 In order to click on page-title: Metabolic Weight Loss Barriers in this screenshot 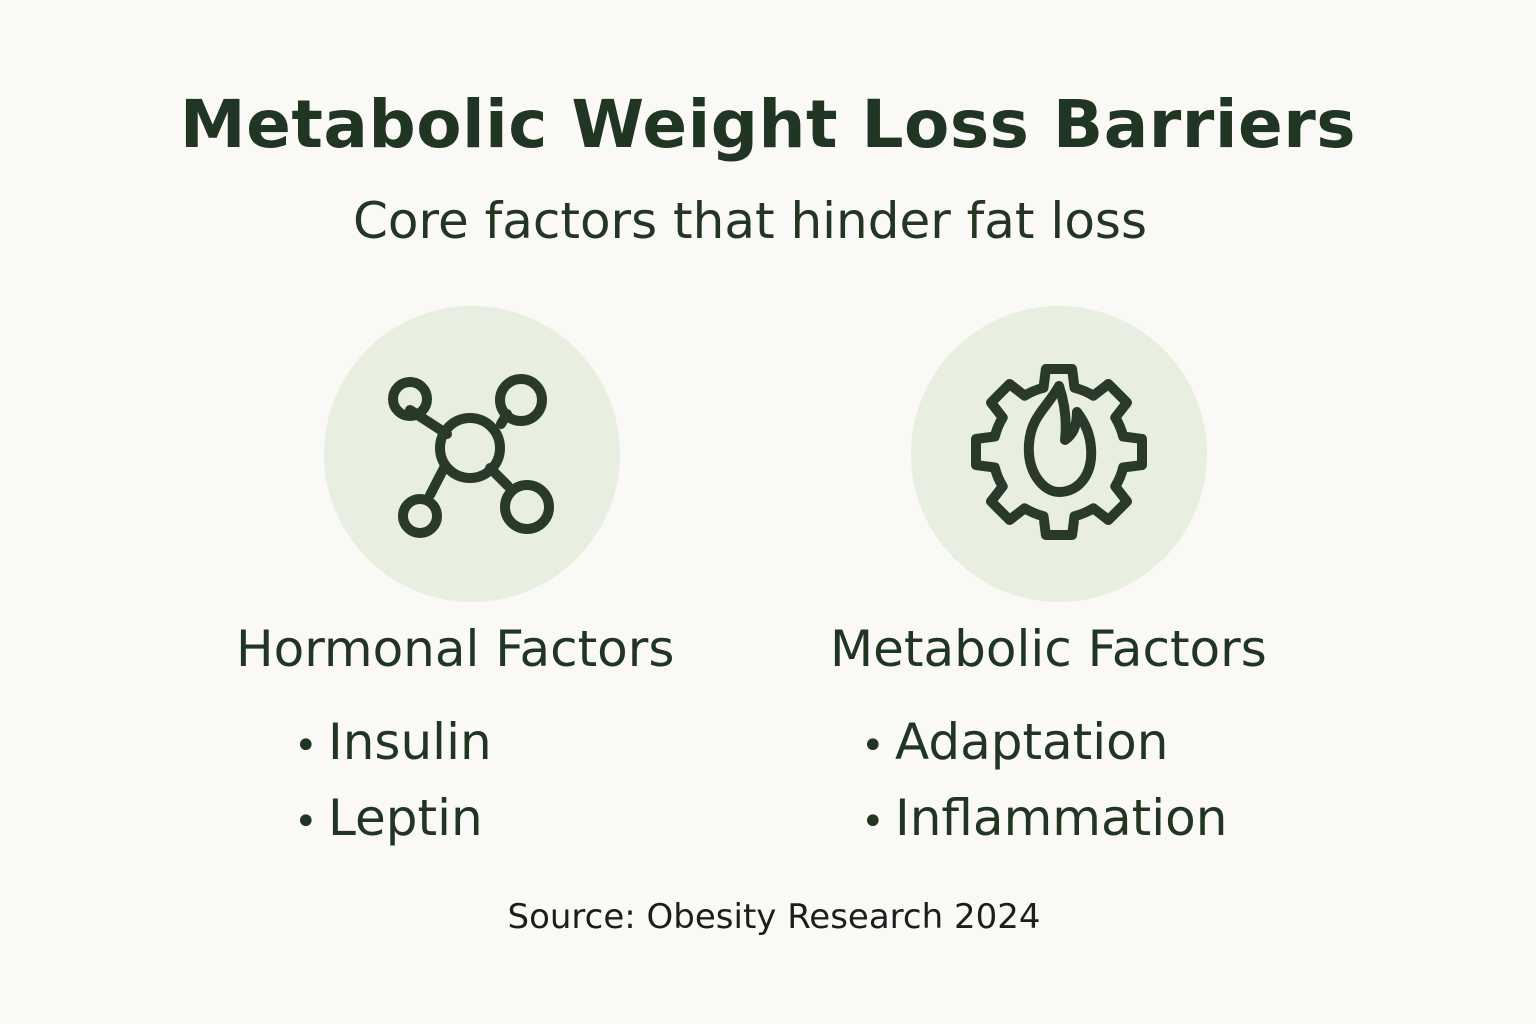, I will do `click(768, 124)`.